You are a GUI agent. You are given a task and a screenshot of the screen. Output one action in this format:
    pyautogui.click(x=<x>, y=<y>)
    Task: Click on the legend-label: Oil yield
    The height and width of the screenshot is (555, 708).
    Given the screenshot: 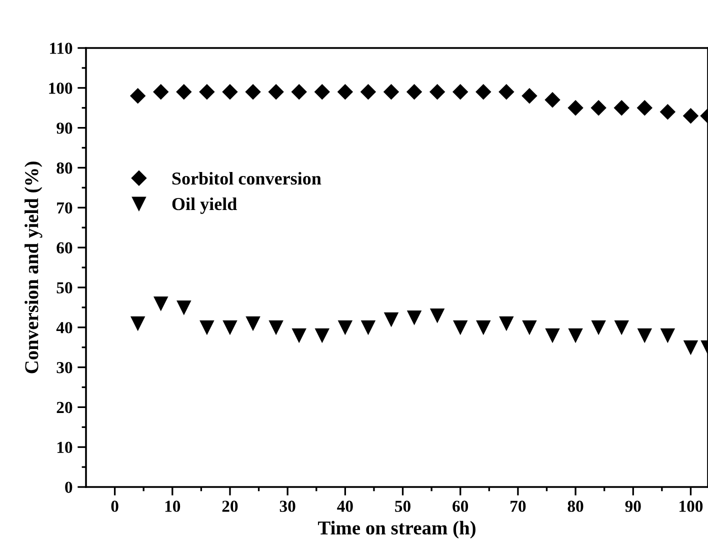 What is the action you would take?
    pyautogui.click(x=204, y=205)
    